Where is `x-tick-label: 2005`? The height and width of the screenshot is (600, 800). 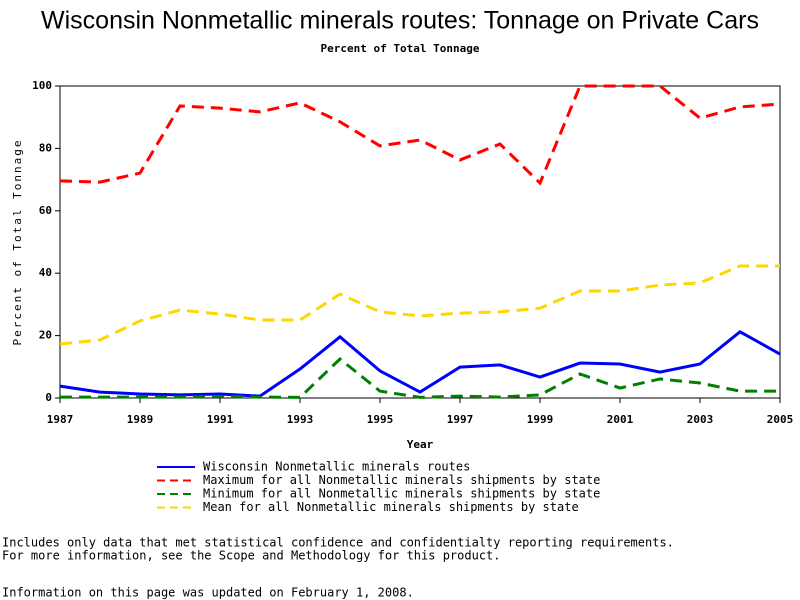
x-tick-label: 2005 is located at coordinates (780, 419).